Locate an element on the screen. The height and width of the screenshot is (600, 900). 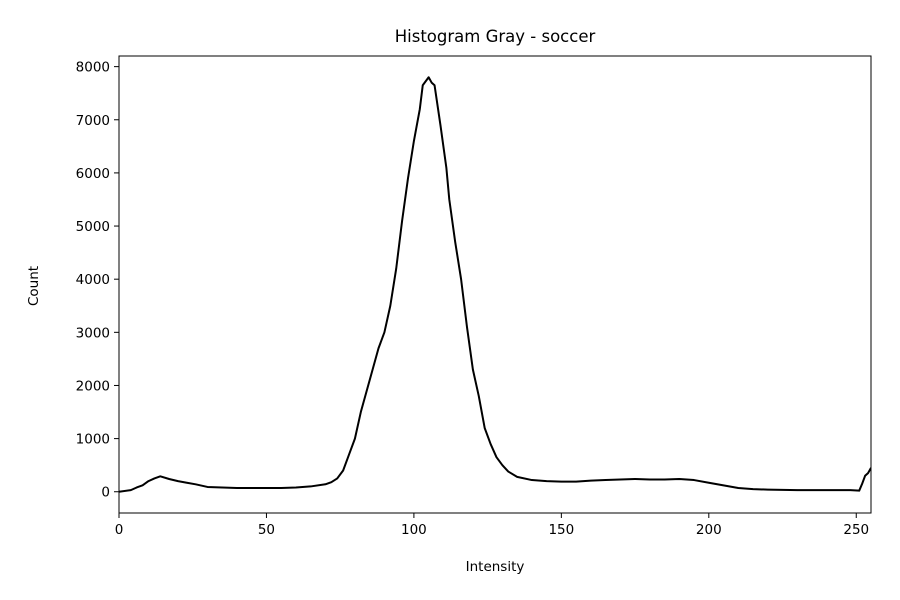
chart-title: Histogram Gray - soccer is located at coordinates (495, 36).